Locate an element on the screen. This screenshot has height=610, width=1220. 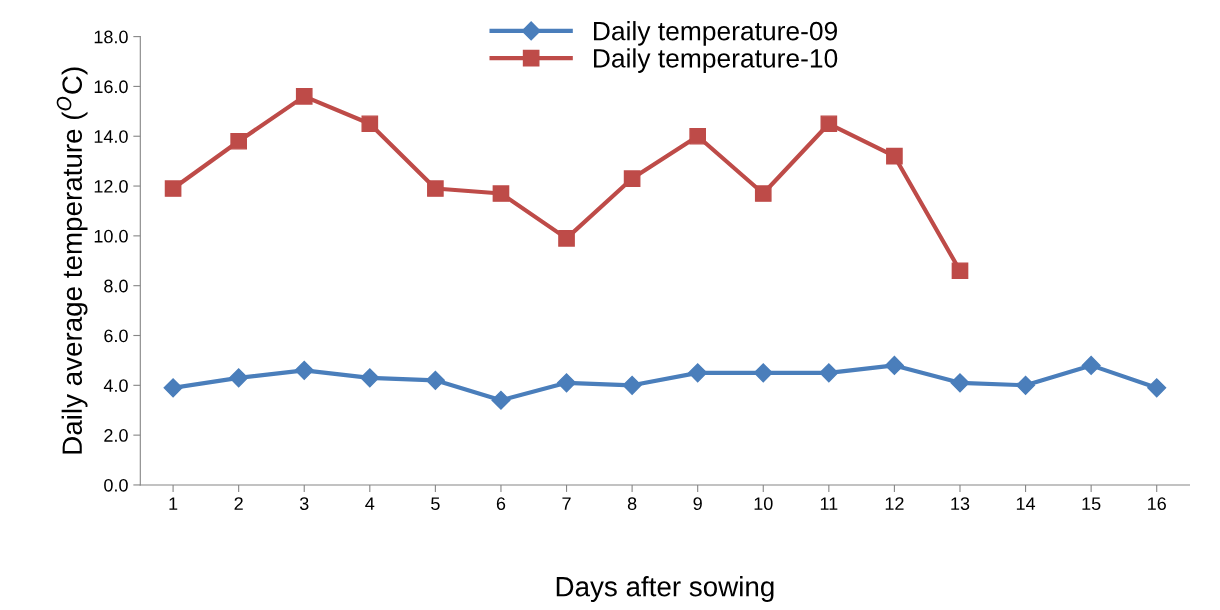
x-tick-label: 12 is located at coordinates (894, 503).